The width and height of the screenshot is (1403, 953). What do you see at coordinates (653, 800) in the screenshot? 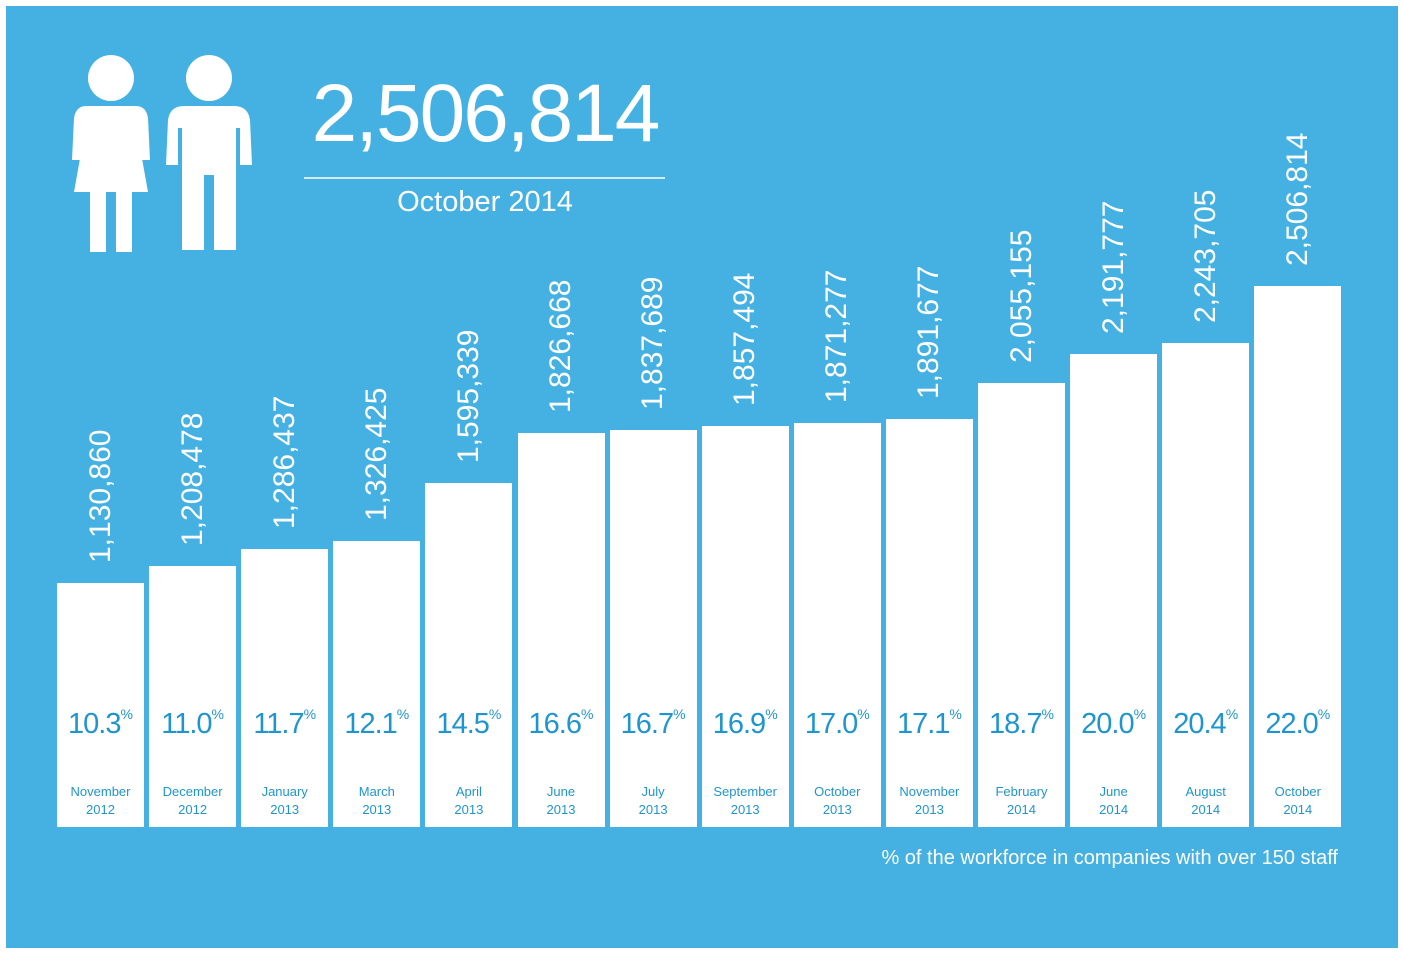
I see `x-tick-label: July 2013` at bounding box center [653, 800].